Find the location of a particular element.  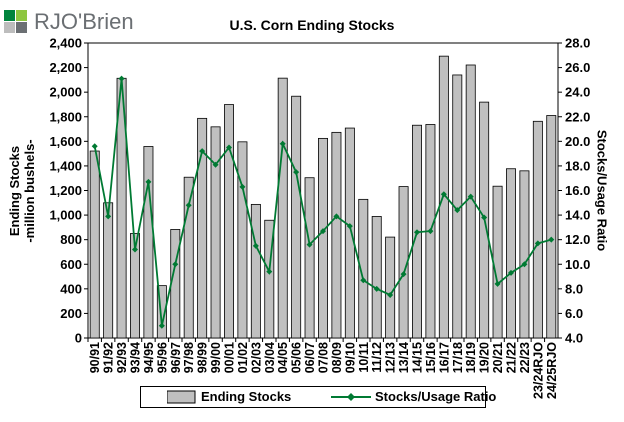

x-tick-label: 95/96 is located at coordinates (162, 357).